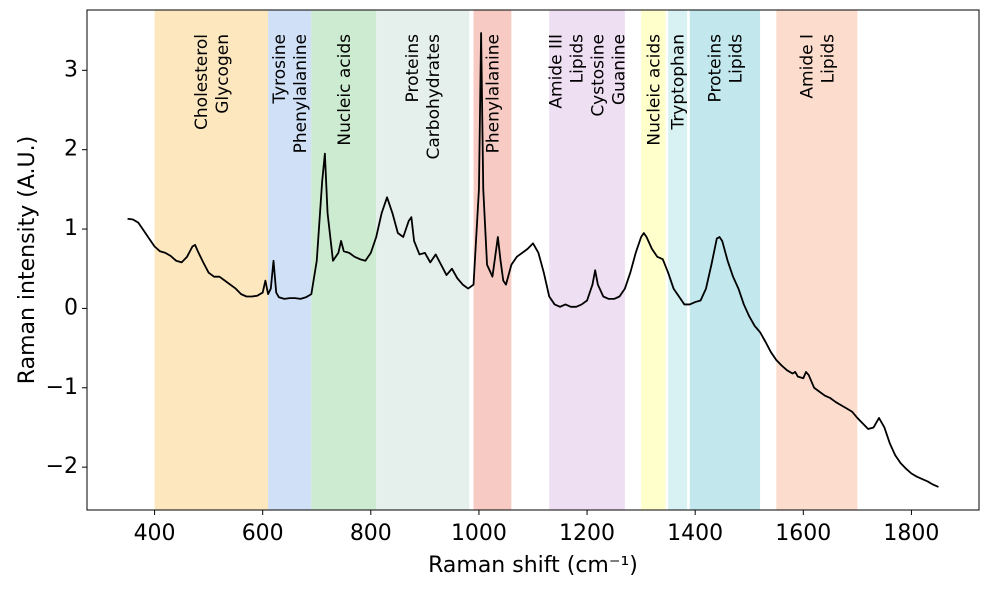 This screenshot has height=589, width=989. I want to click on band-label: Guanine, so click(620, 69).